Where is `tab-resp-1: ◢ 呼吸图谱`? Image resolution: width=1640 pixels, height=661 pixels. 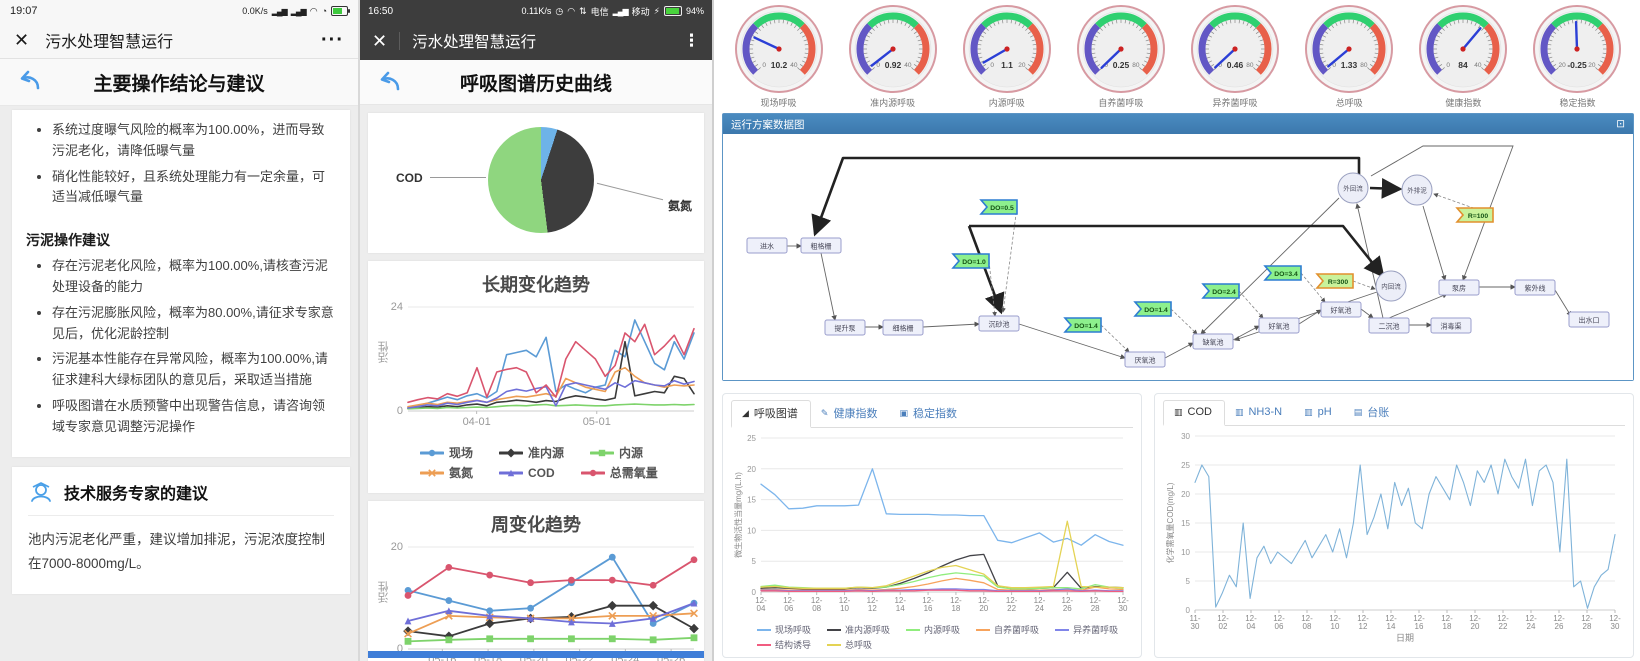
tab-resp-1: ◢ 呼吸图谱 is located at coordinates (771, 414).